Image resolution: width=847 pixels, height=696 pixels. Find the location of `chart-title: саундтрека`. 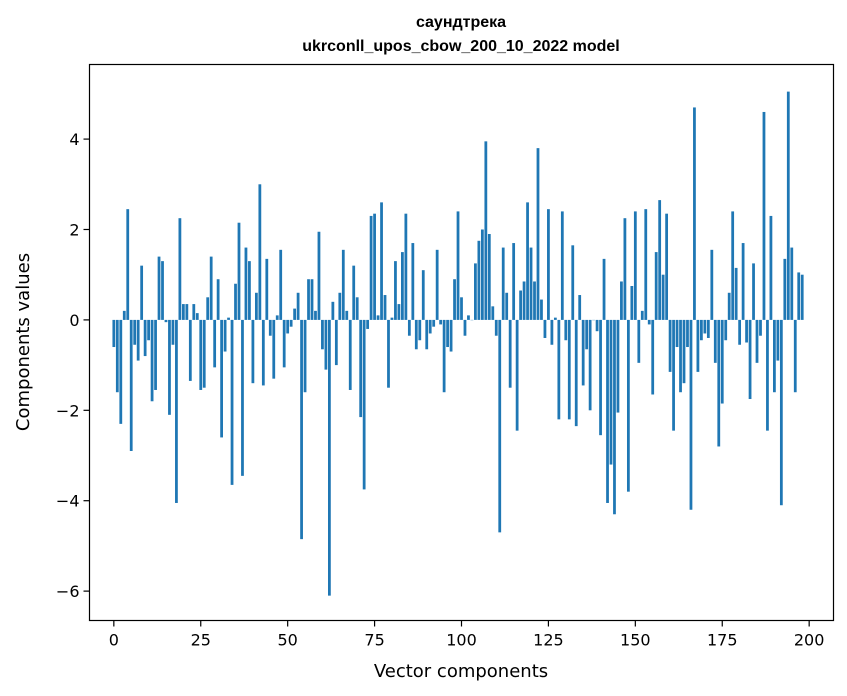

chart-title: саундтрека is located at coordinates (461, 22).